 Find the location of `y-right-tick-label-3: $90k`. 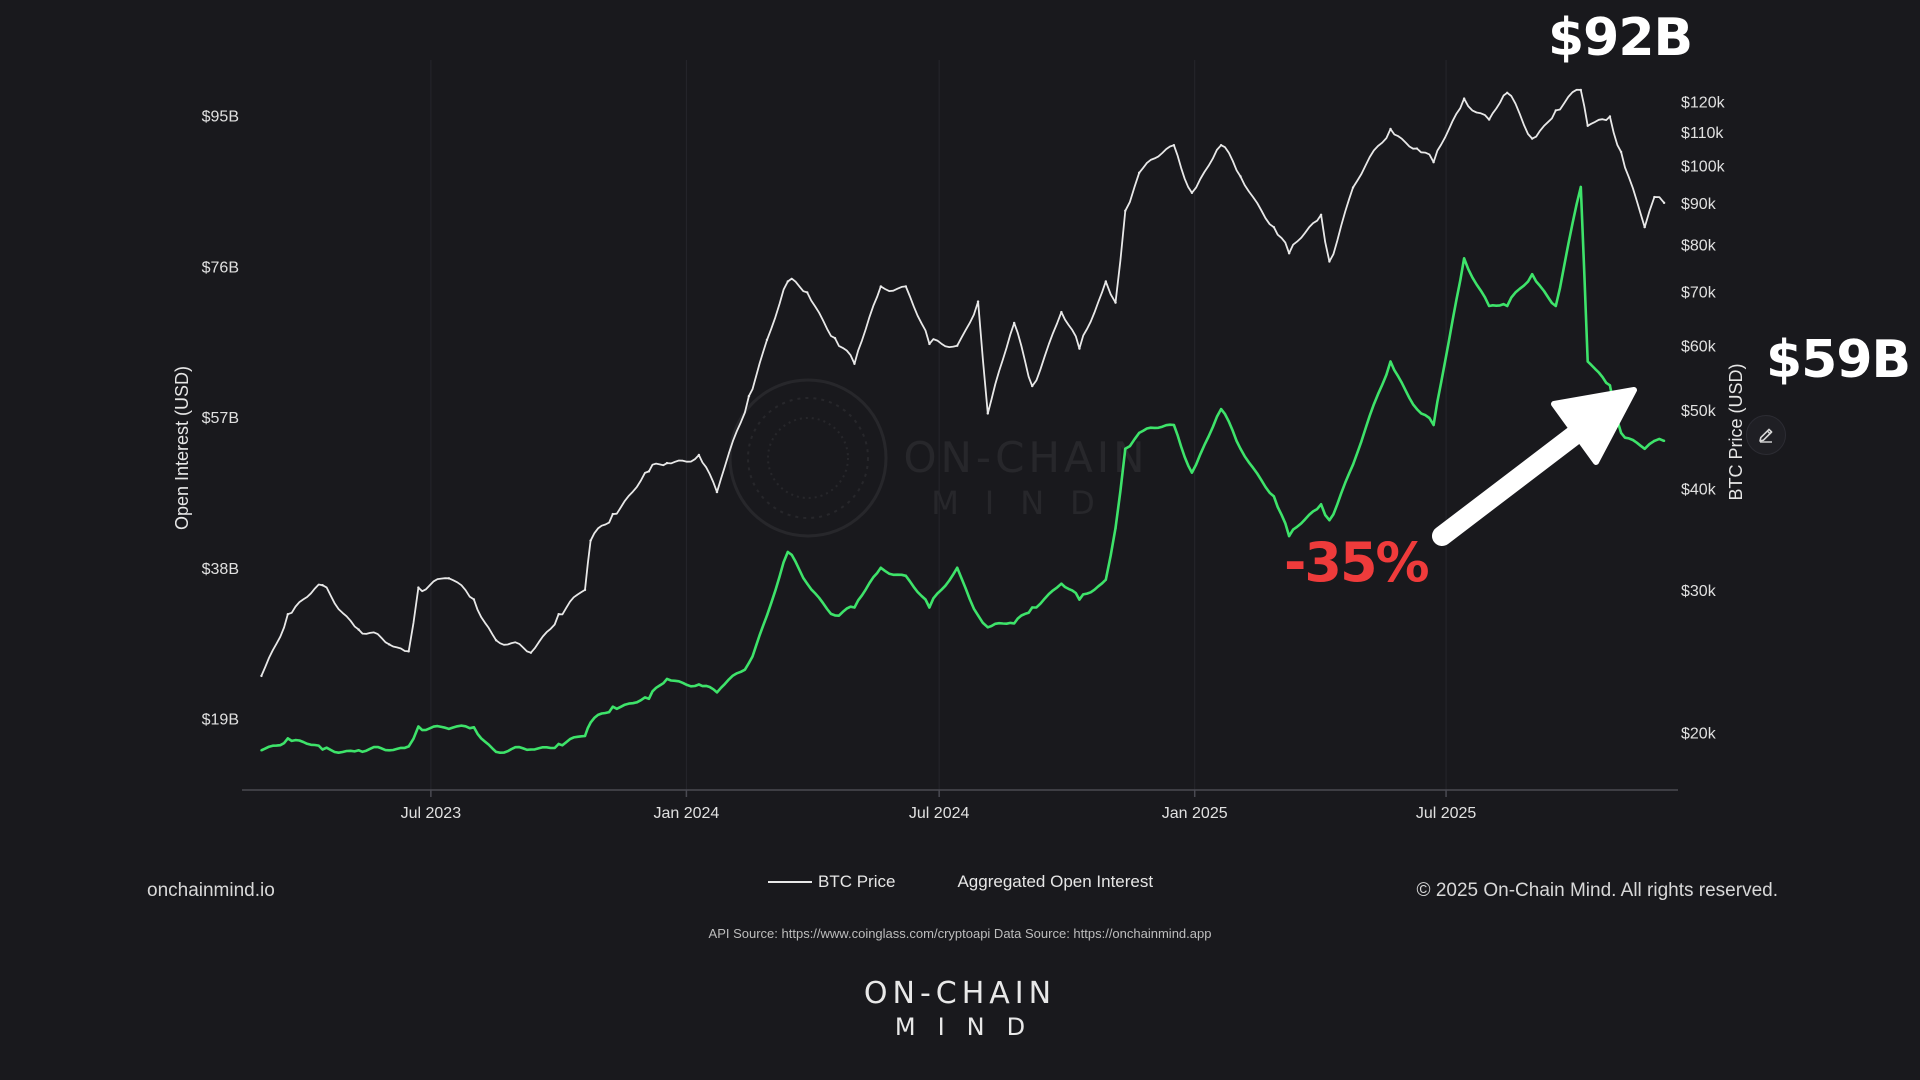

y-right-tick-label-3: $90k is located at coordinates (1699, 204).